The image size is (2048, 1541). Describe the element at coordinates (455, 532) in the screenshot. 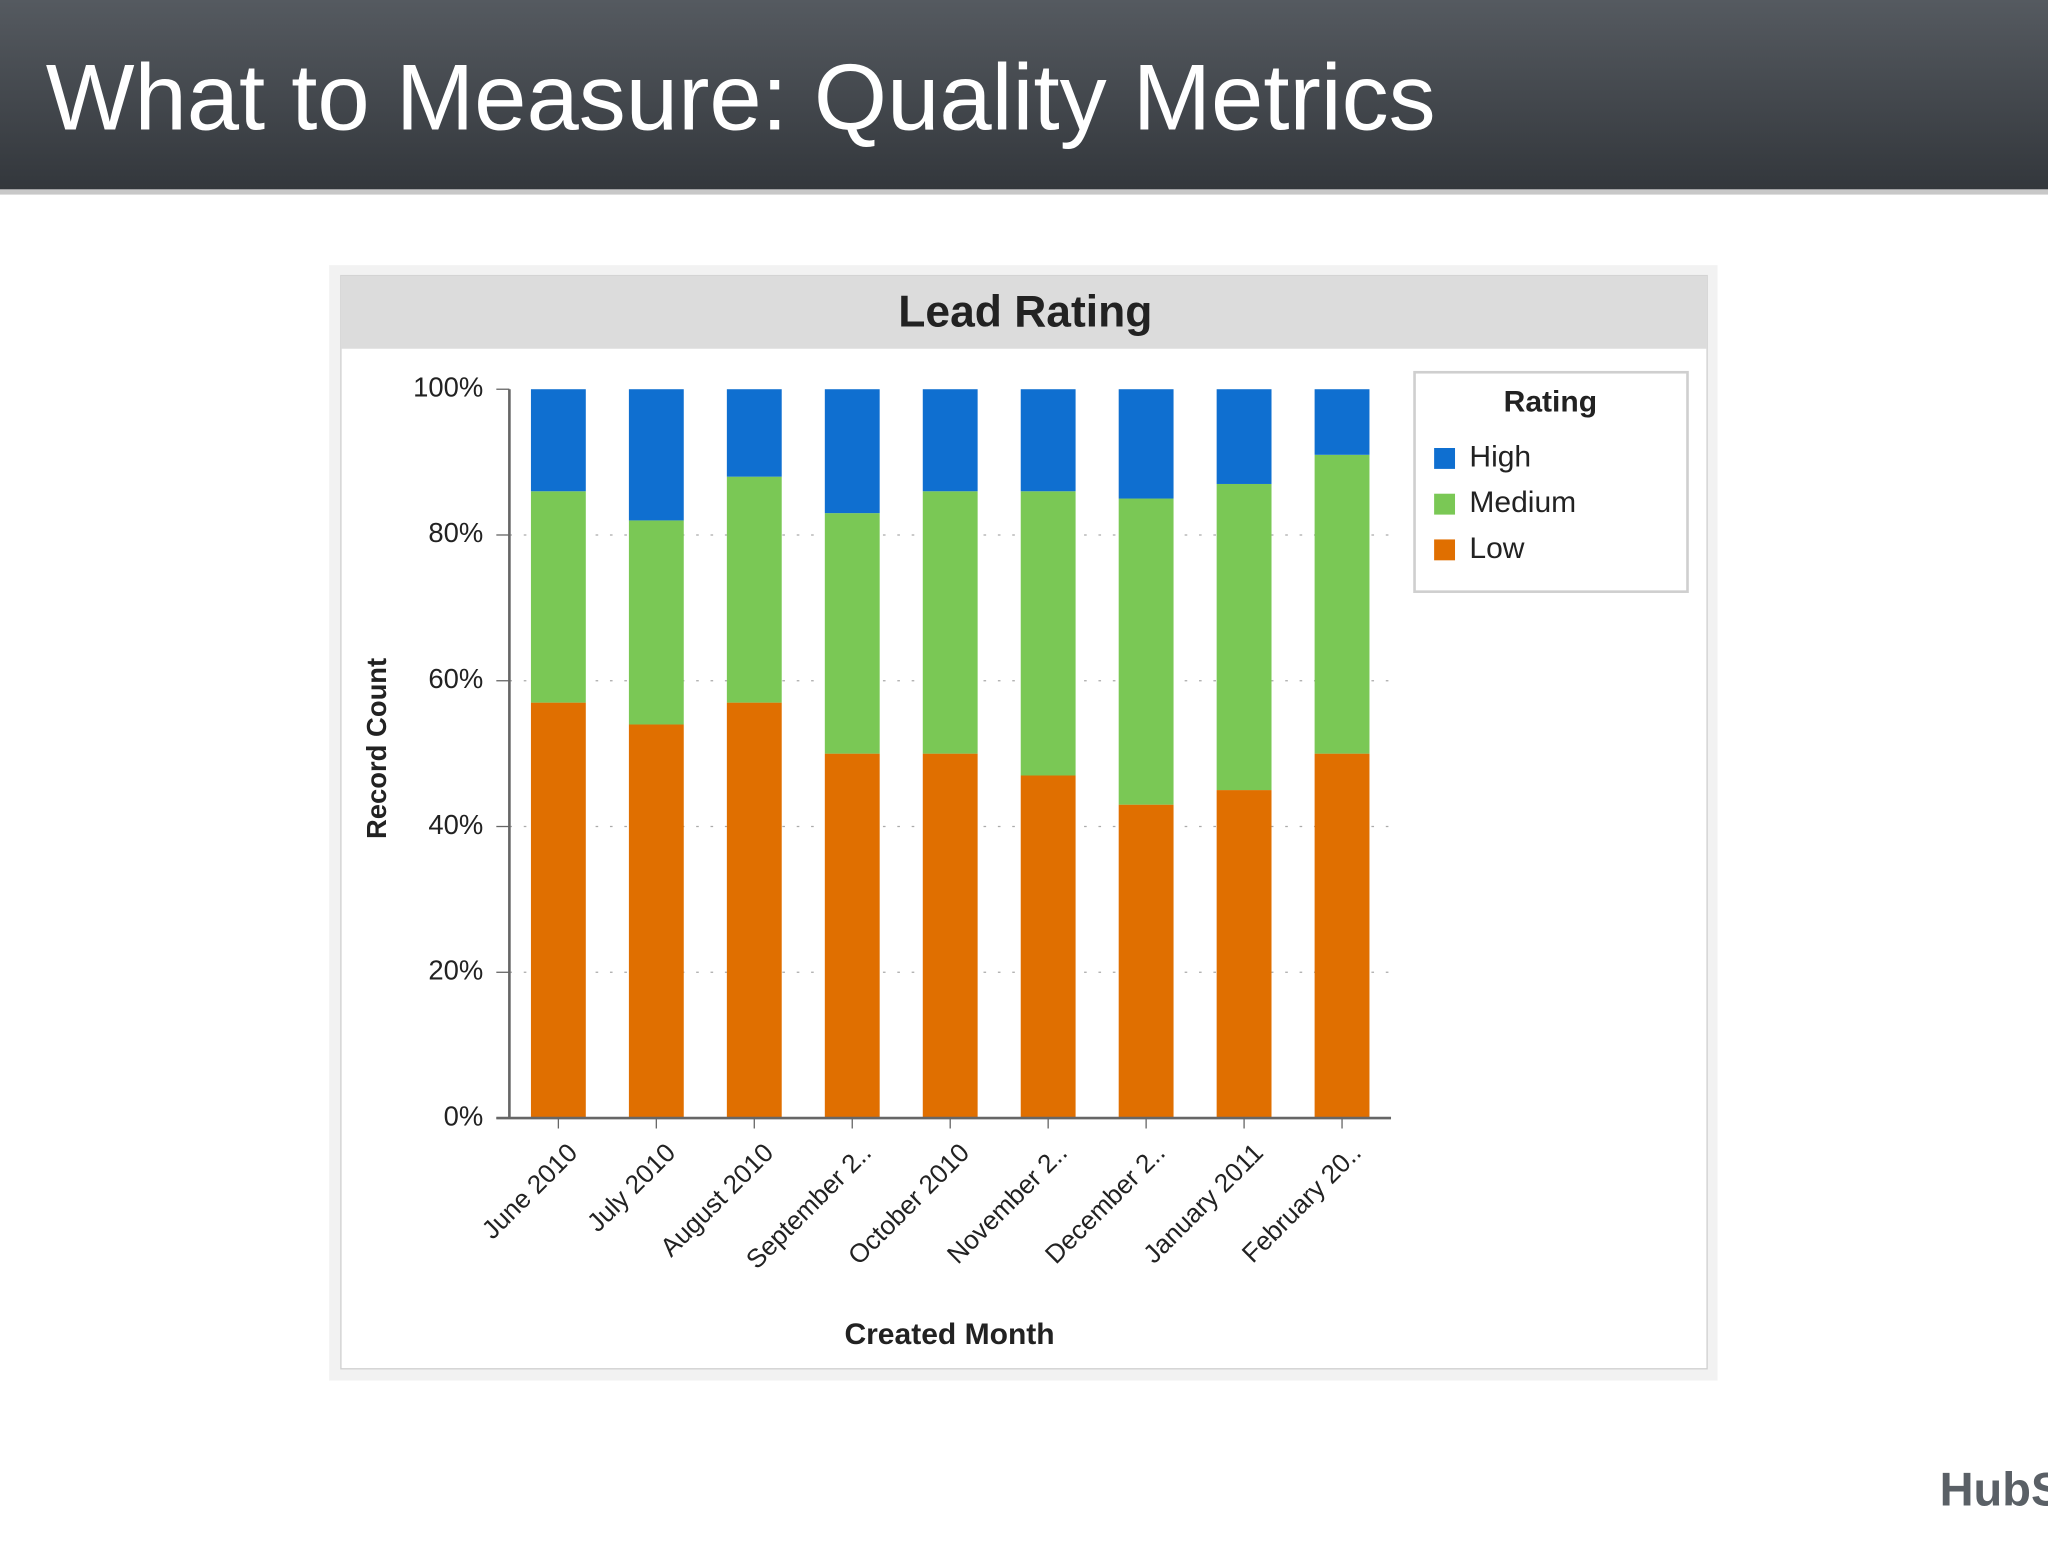

I see `y-tick-label: 80%` at that location.